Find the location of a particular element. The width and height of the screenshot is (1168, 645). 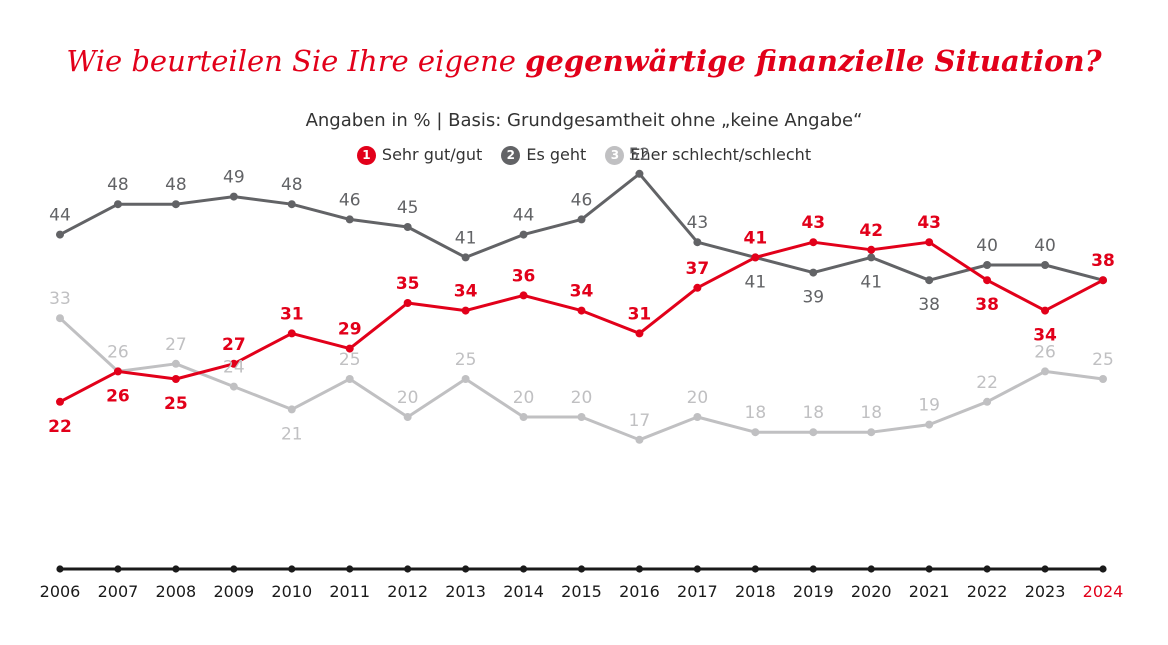

x-tick-label: 2017 is located at coordinates (697, 591).